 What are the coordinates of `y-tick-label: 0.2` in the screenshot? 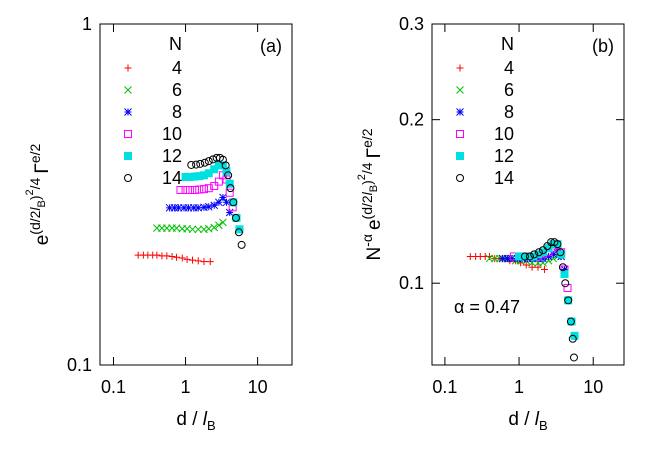 It's located at (411, 120).